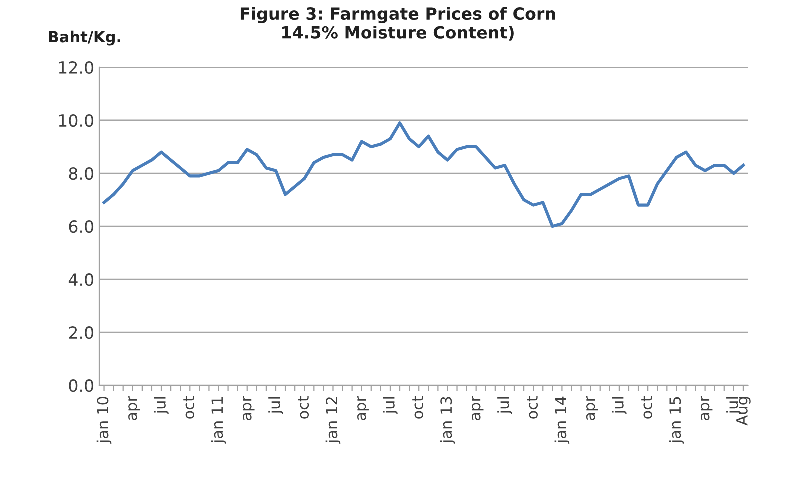  Describe the element at coordinates (81, 173) in the screenshot. I see `y-tick-label: 8.0` at that location.